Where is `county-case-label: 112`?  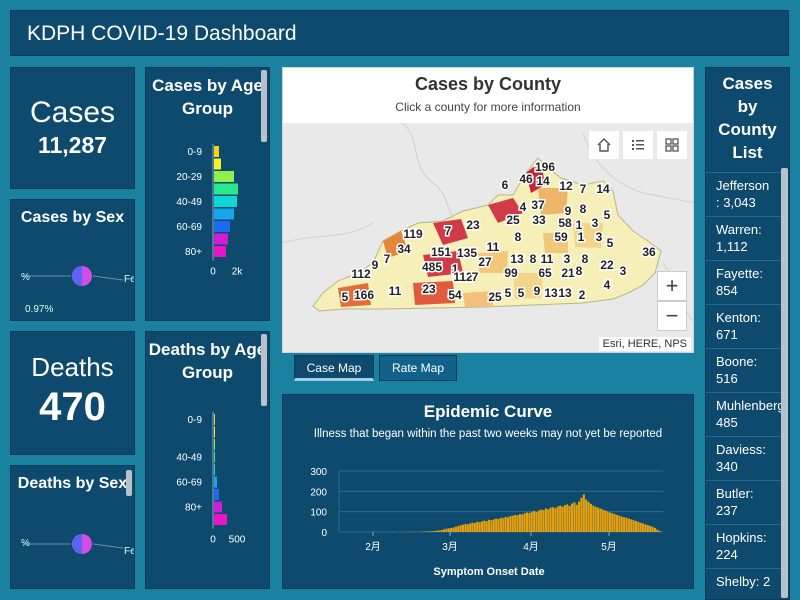 county-case-label: 112 is located at coordinates (361, 274).